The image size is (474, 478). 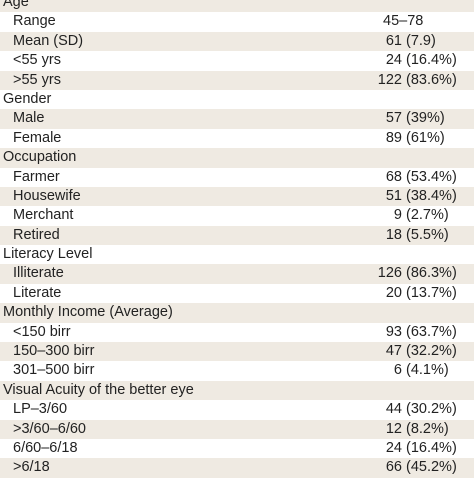 What do you see at coordinates (237, 60) in the screenshot?
I see `table-row: <55 yrs 24 (16.4%)` at bounding box center [237, 60].